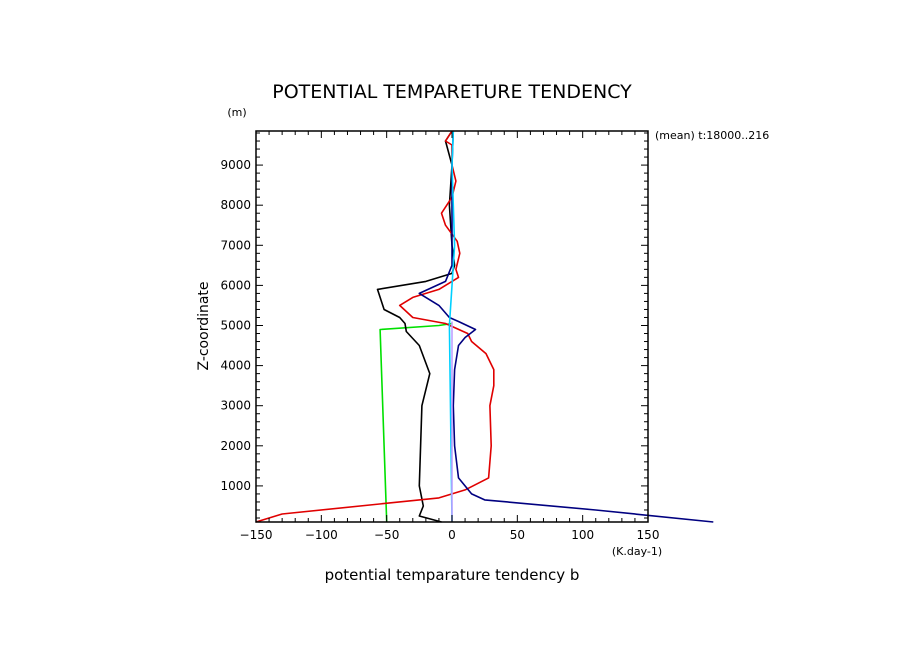 The image size is (904, 654). I want to click on y-tick-label: 6000, so click(235, 285).